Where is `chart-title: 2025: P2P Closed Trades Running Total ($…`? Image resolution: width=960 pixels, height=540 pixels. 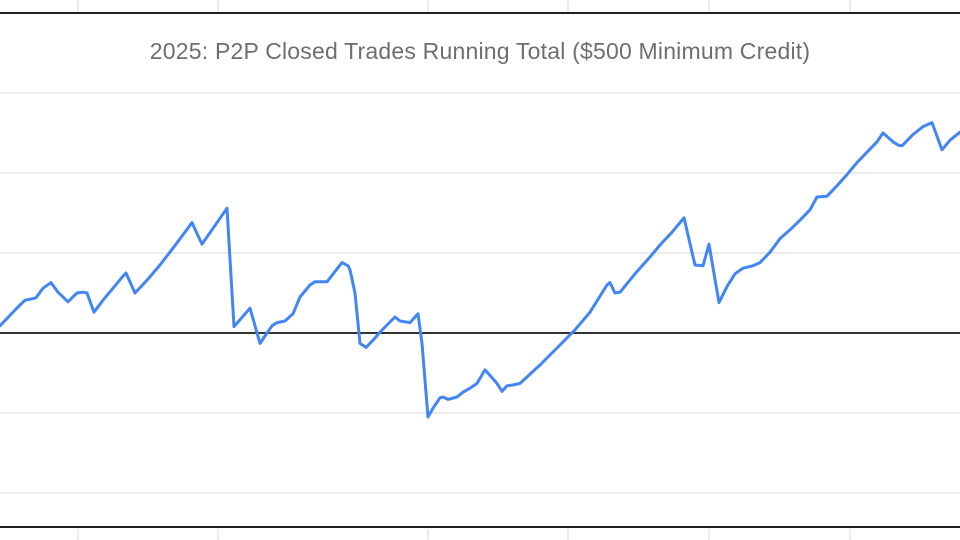 chart-title: 2025: P2P Closed Trades Running Total ($… is located at coordinates (480, 51).